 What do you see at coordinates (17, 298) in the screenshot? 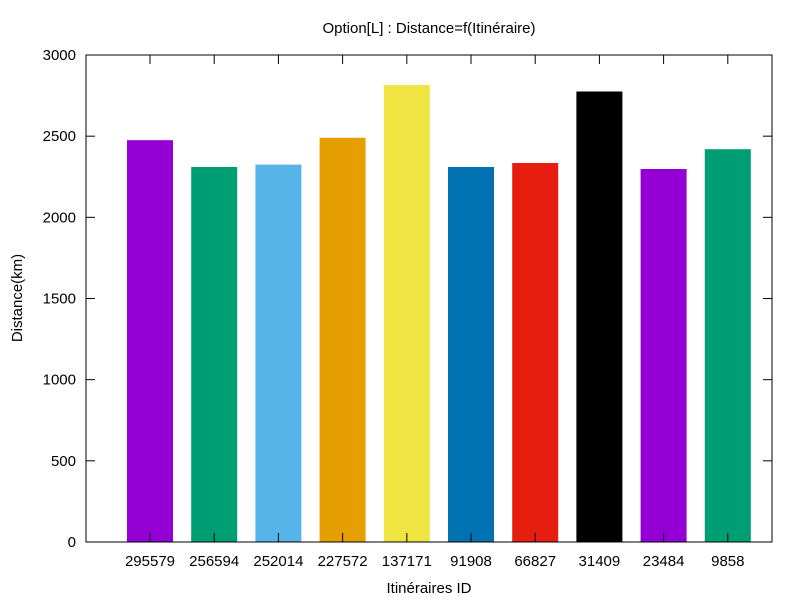
I see `y-axis-label: Distance(km)` at bounding box center [17, 298].